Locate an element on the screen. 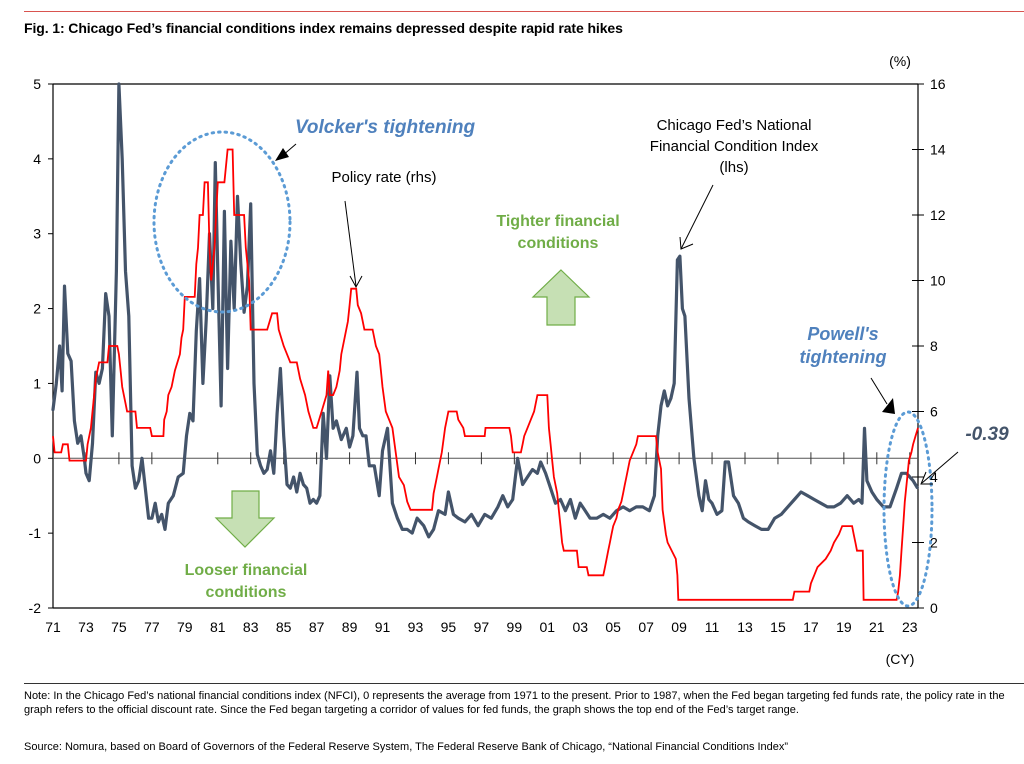 The image size is (1024, 764). x-tick-label: 13 is located at coordinates (745, 627).